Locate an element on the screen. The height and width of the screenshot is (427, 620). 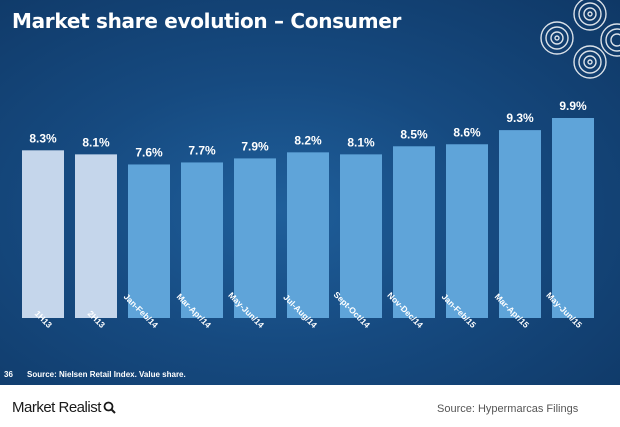
value-label: 8.3% is located at coordinates (43, 138).